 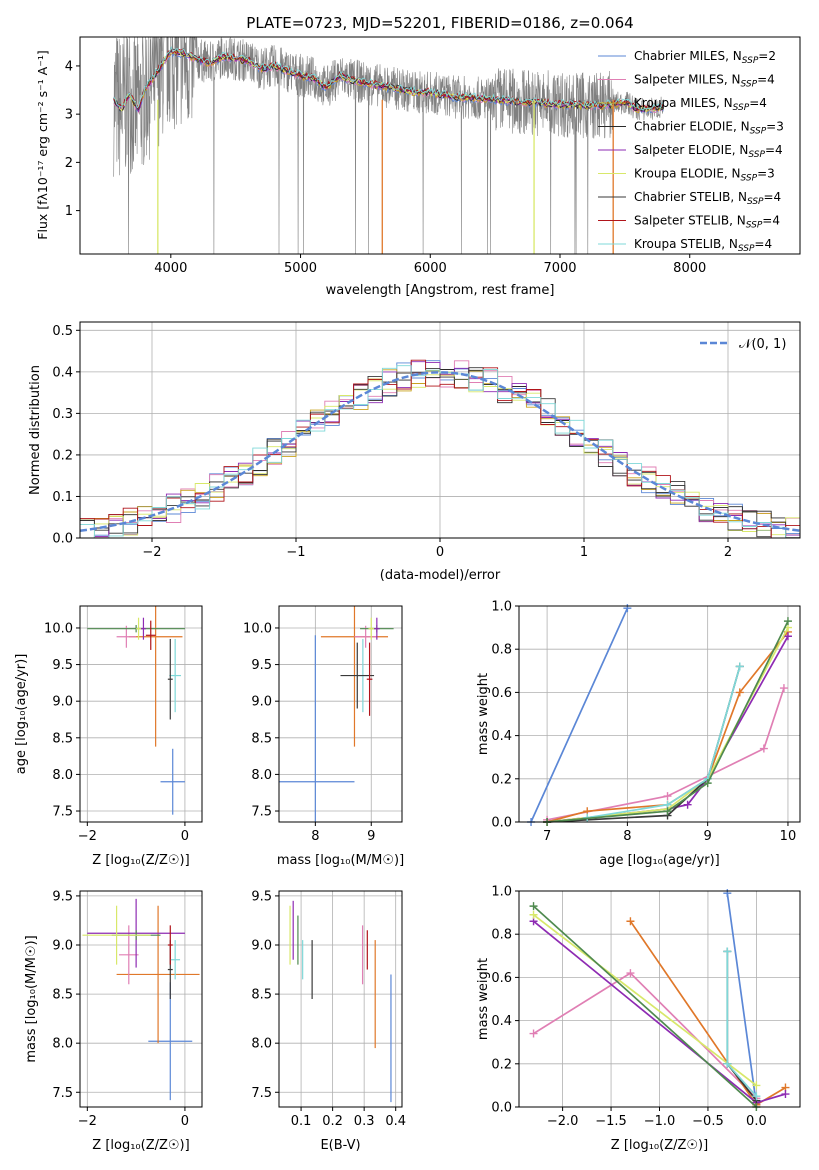 I want to click on spectrum-y-ticks: 1 2 3 4, so click(x=72, y=139).